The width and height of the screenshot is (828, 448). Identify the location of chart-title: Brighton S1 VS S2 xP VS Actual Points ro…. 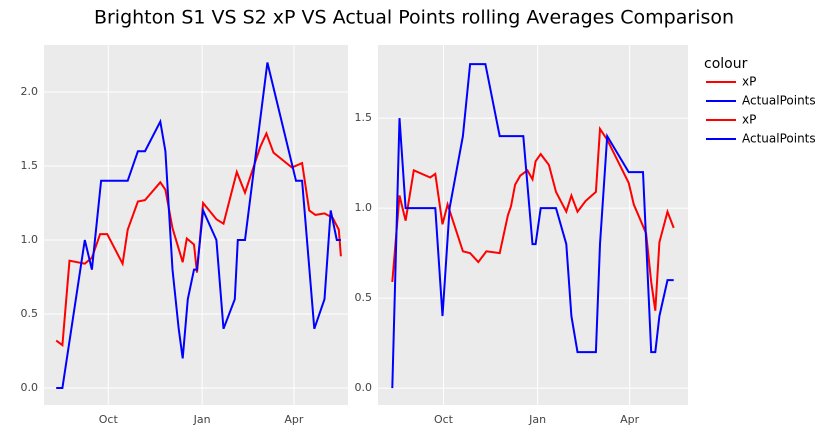
(414, 18).